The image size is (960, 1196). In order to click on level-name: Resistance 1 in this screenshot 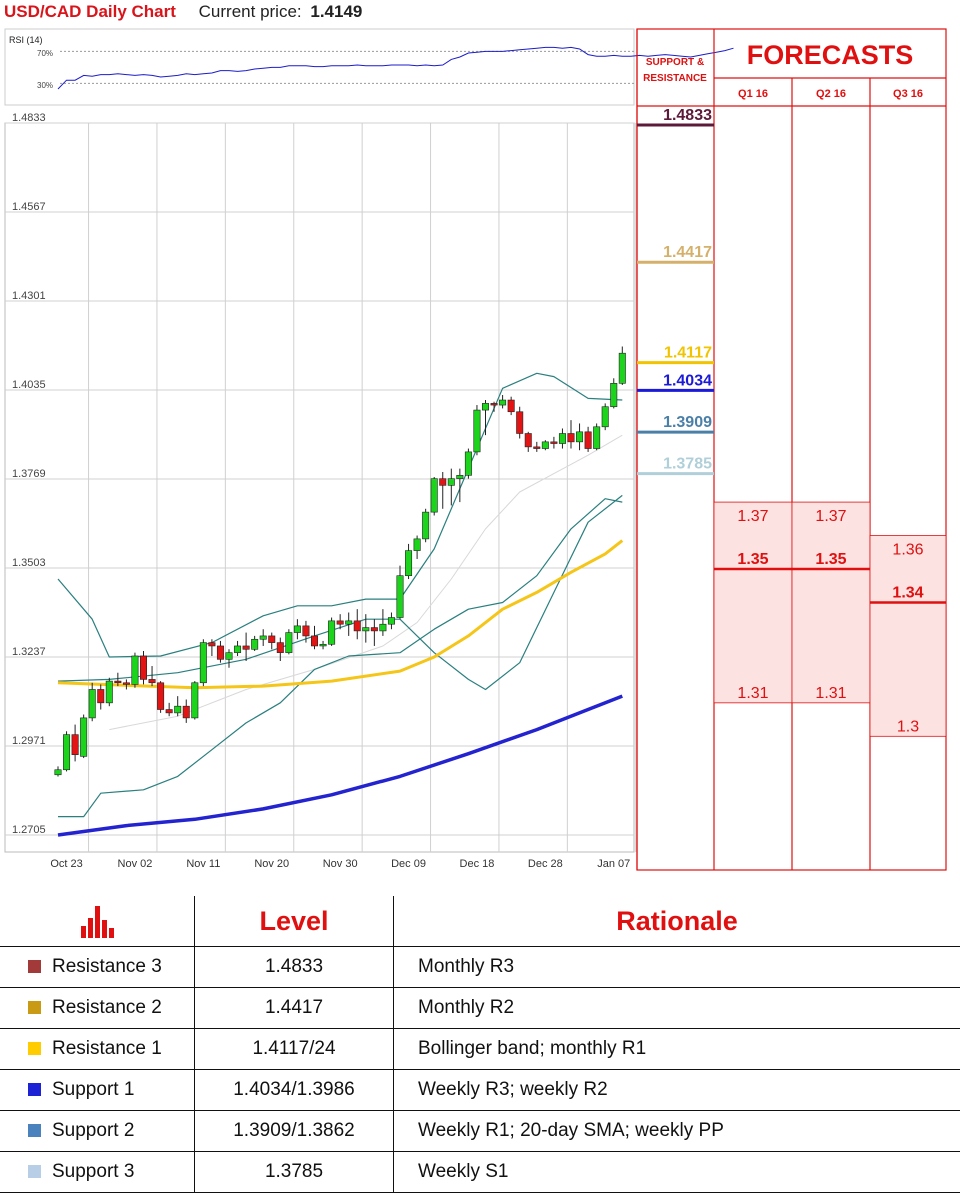, I will do `click(107, 1048)`.